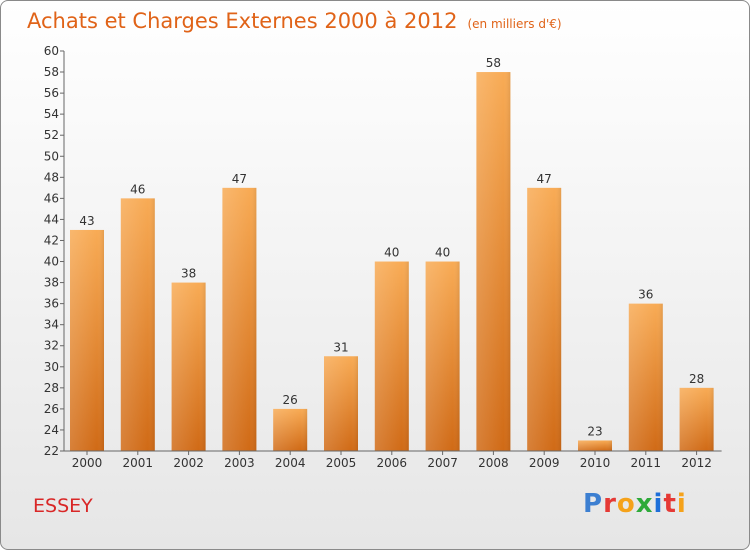  I want to click on x-tick-label: 2009, so click(544, 463).